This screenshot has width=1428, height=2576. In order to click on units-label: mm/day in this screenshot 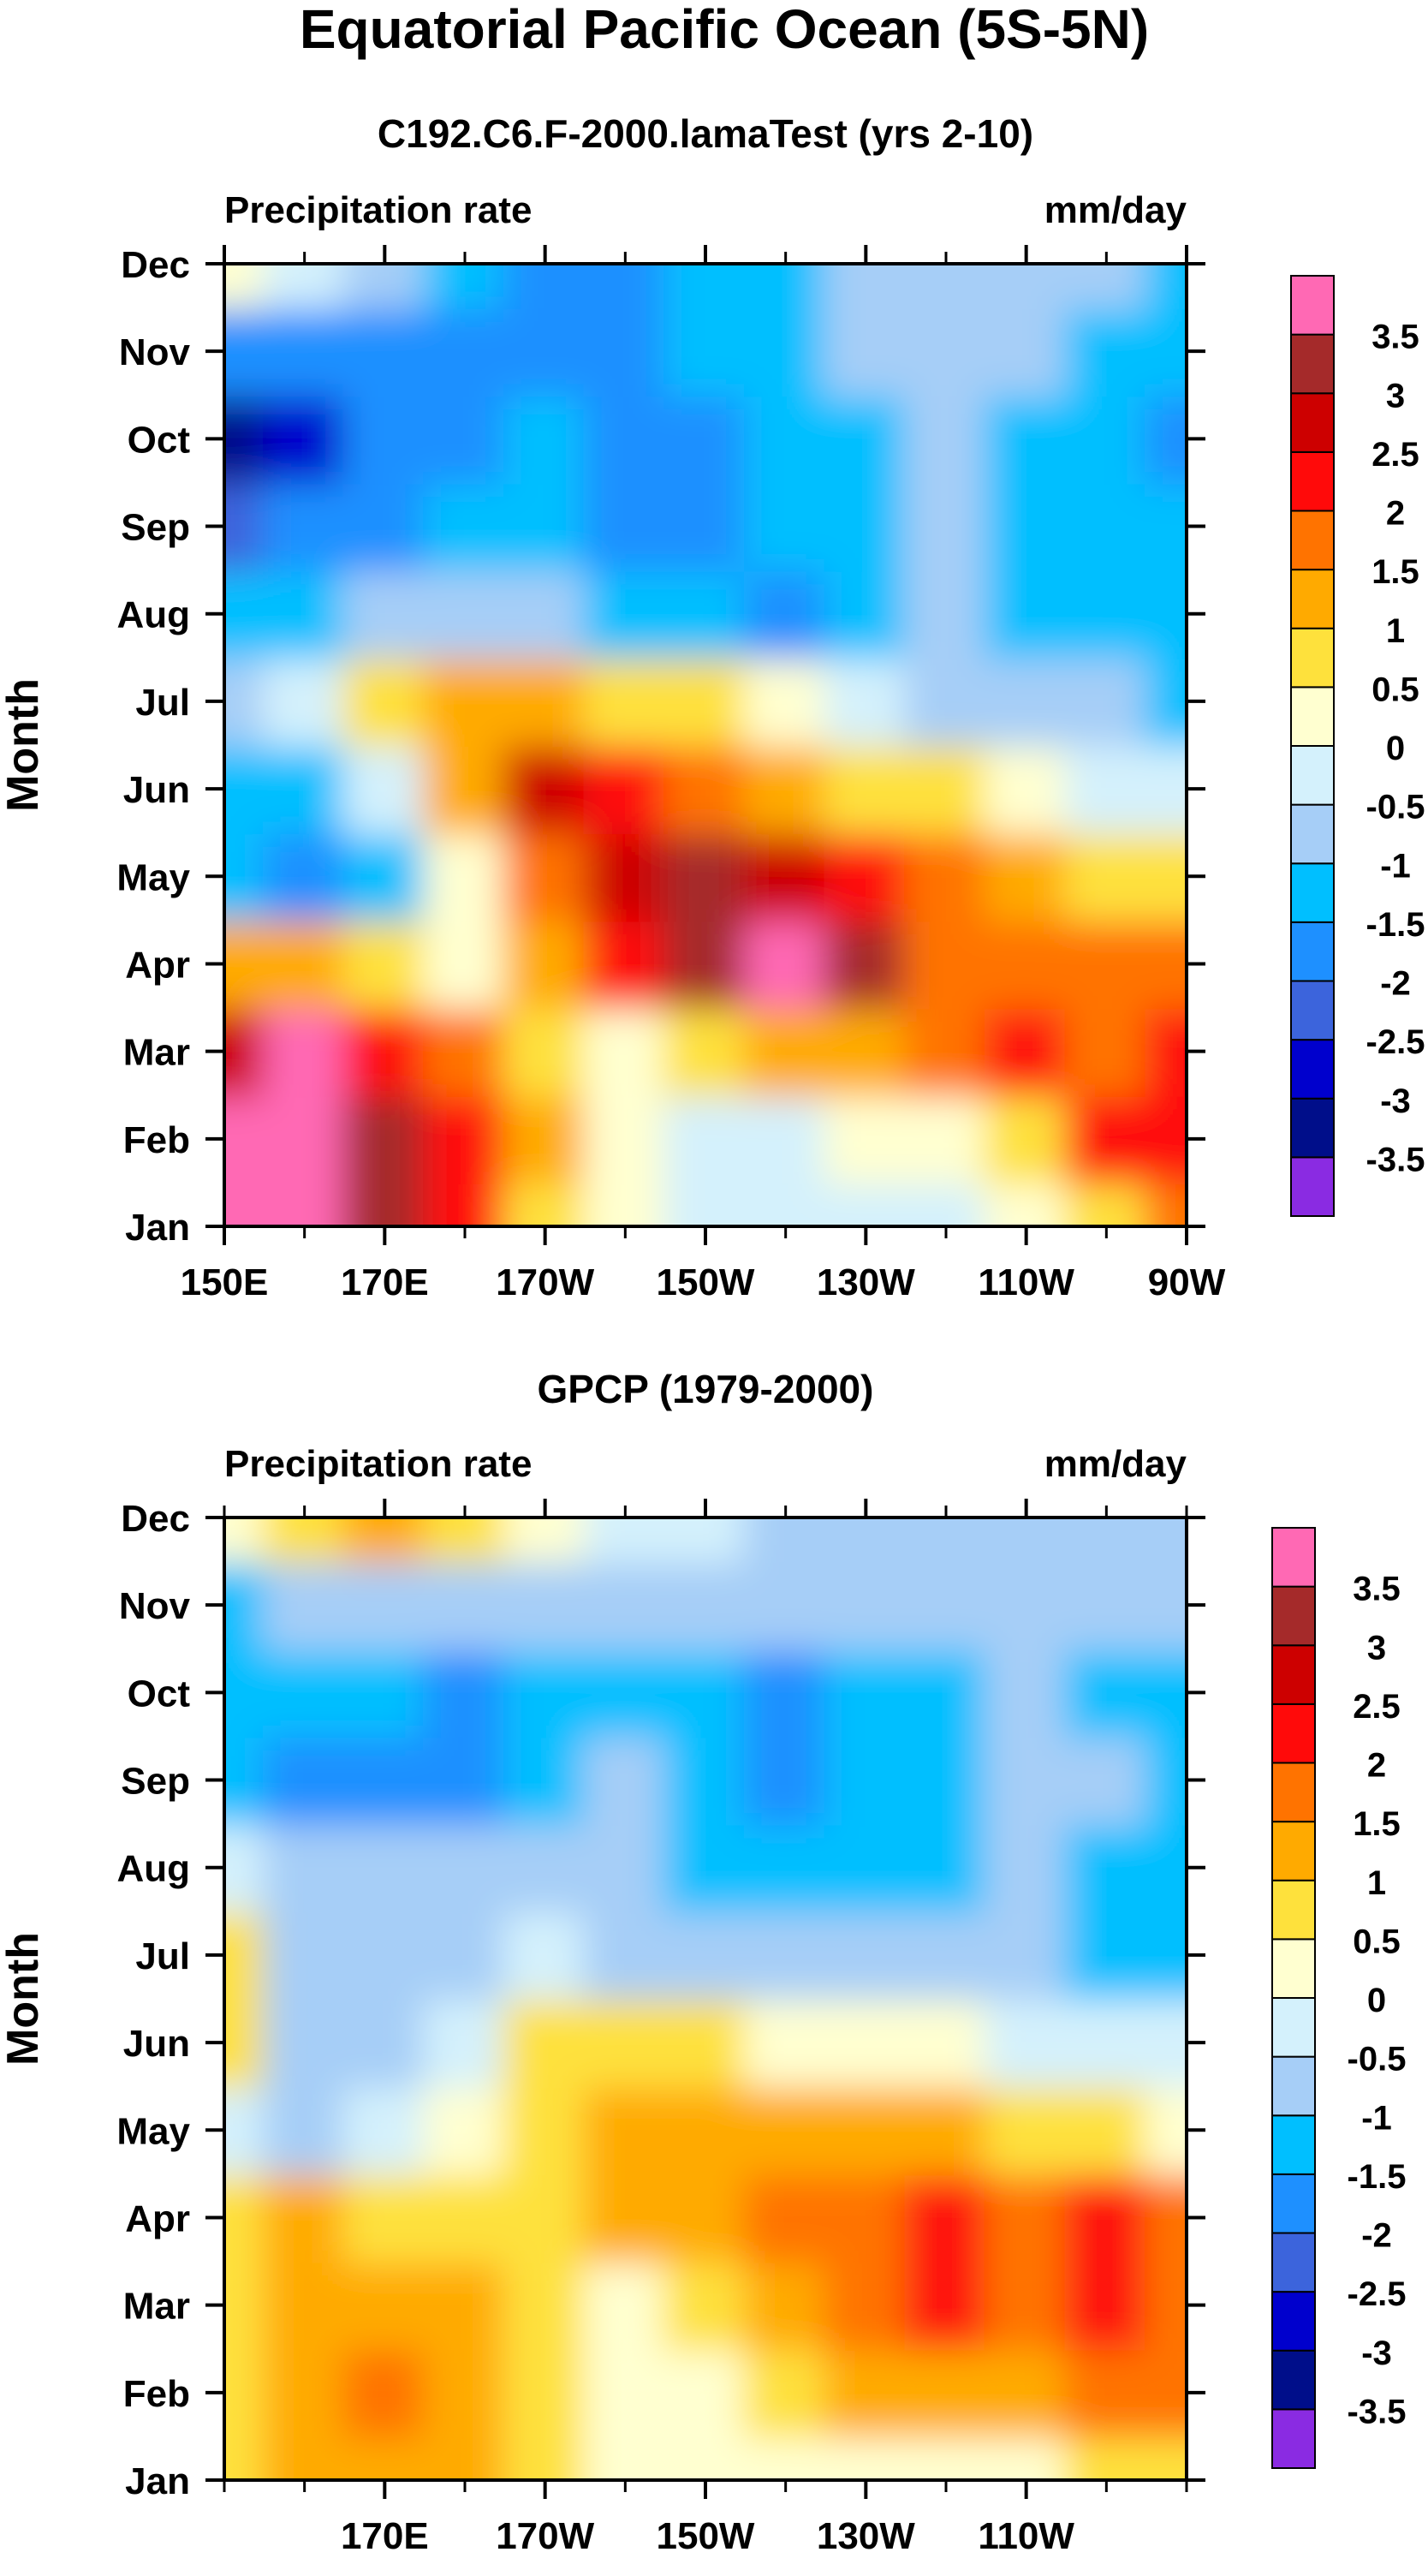, I will do `click(1115, 1464)`.